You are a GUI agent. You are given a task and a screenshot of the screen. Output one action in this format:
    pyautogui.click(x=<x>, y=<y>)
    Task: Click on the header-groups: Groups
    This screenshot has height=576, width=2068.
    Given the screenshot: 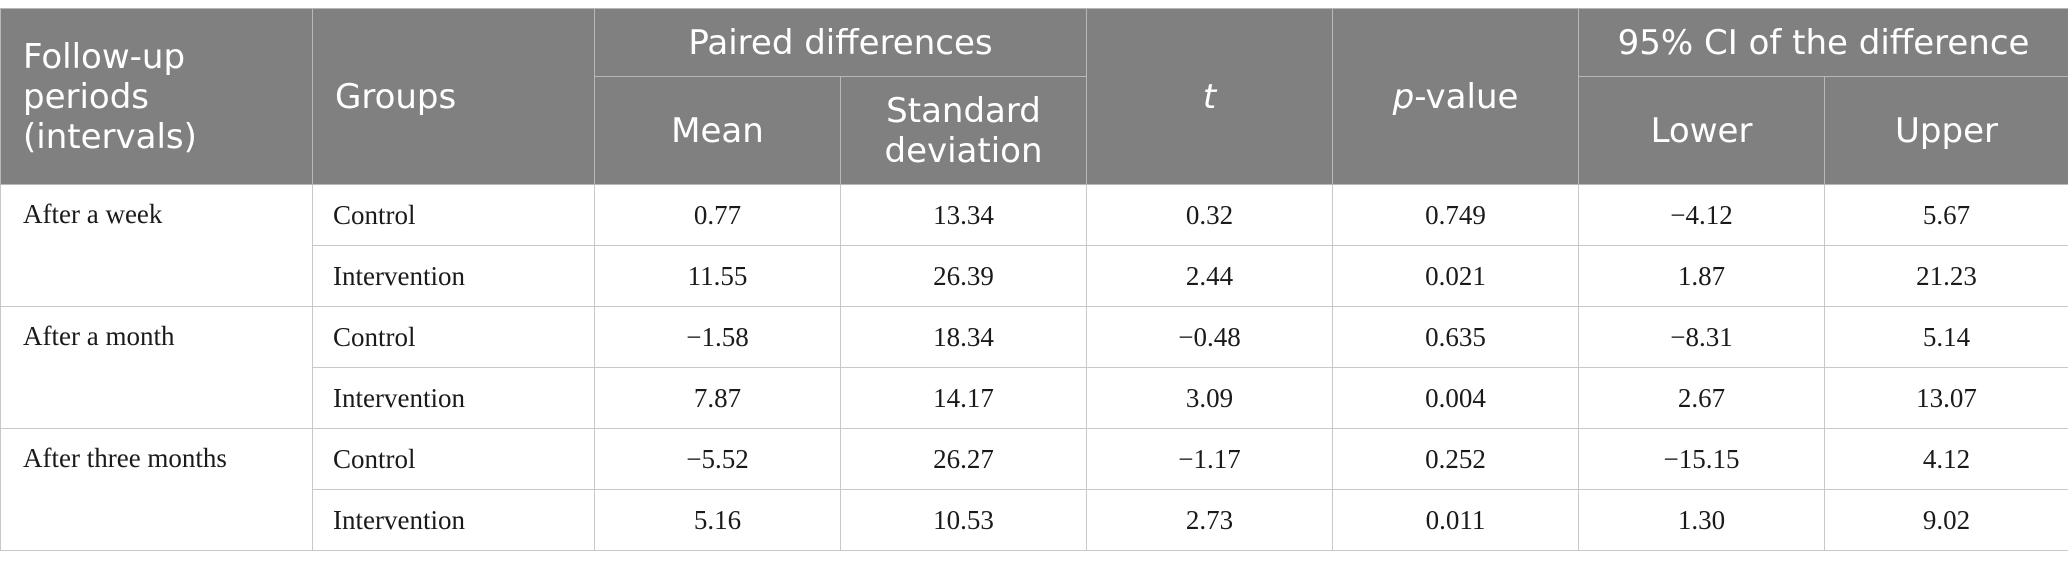 What is the action you would take?
    pyautogui.click(x=453, y=96)
    